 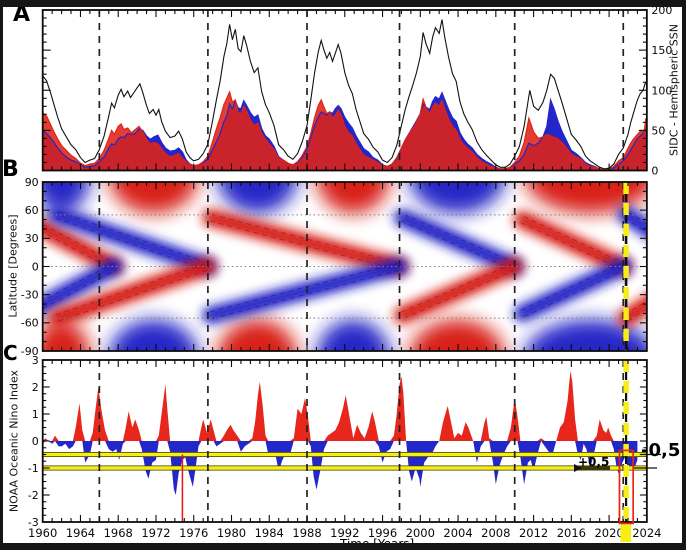 I want to click on svg-text: 1, so click(x=35, y=414).